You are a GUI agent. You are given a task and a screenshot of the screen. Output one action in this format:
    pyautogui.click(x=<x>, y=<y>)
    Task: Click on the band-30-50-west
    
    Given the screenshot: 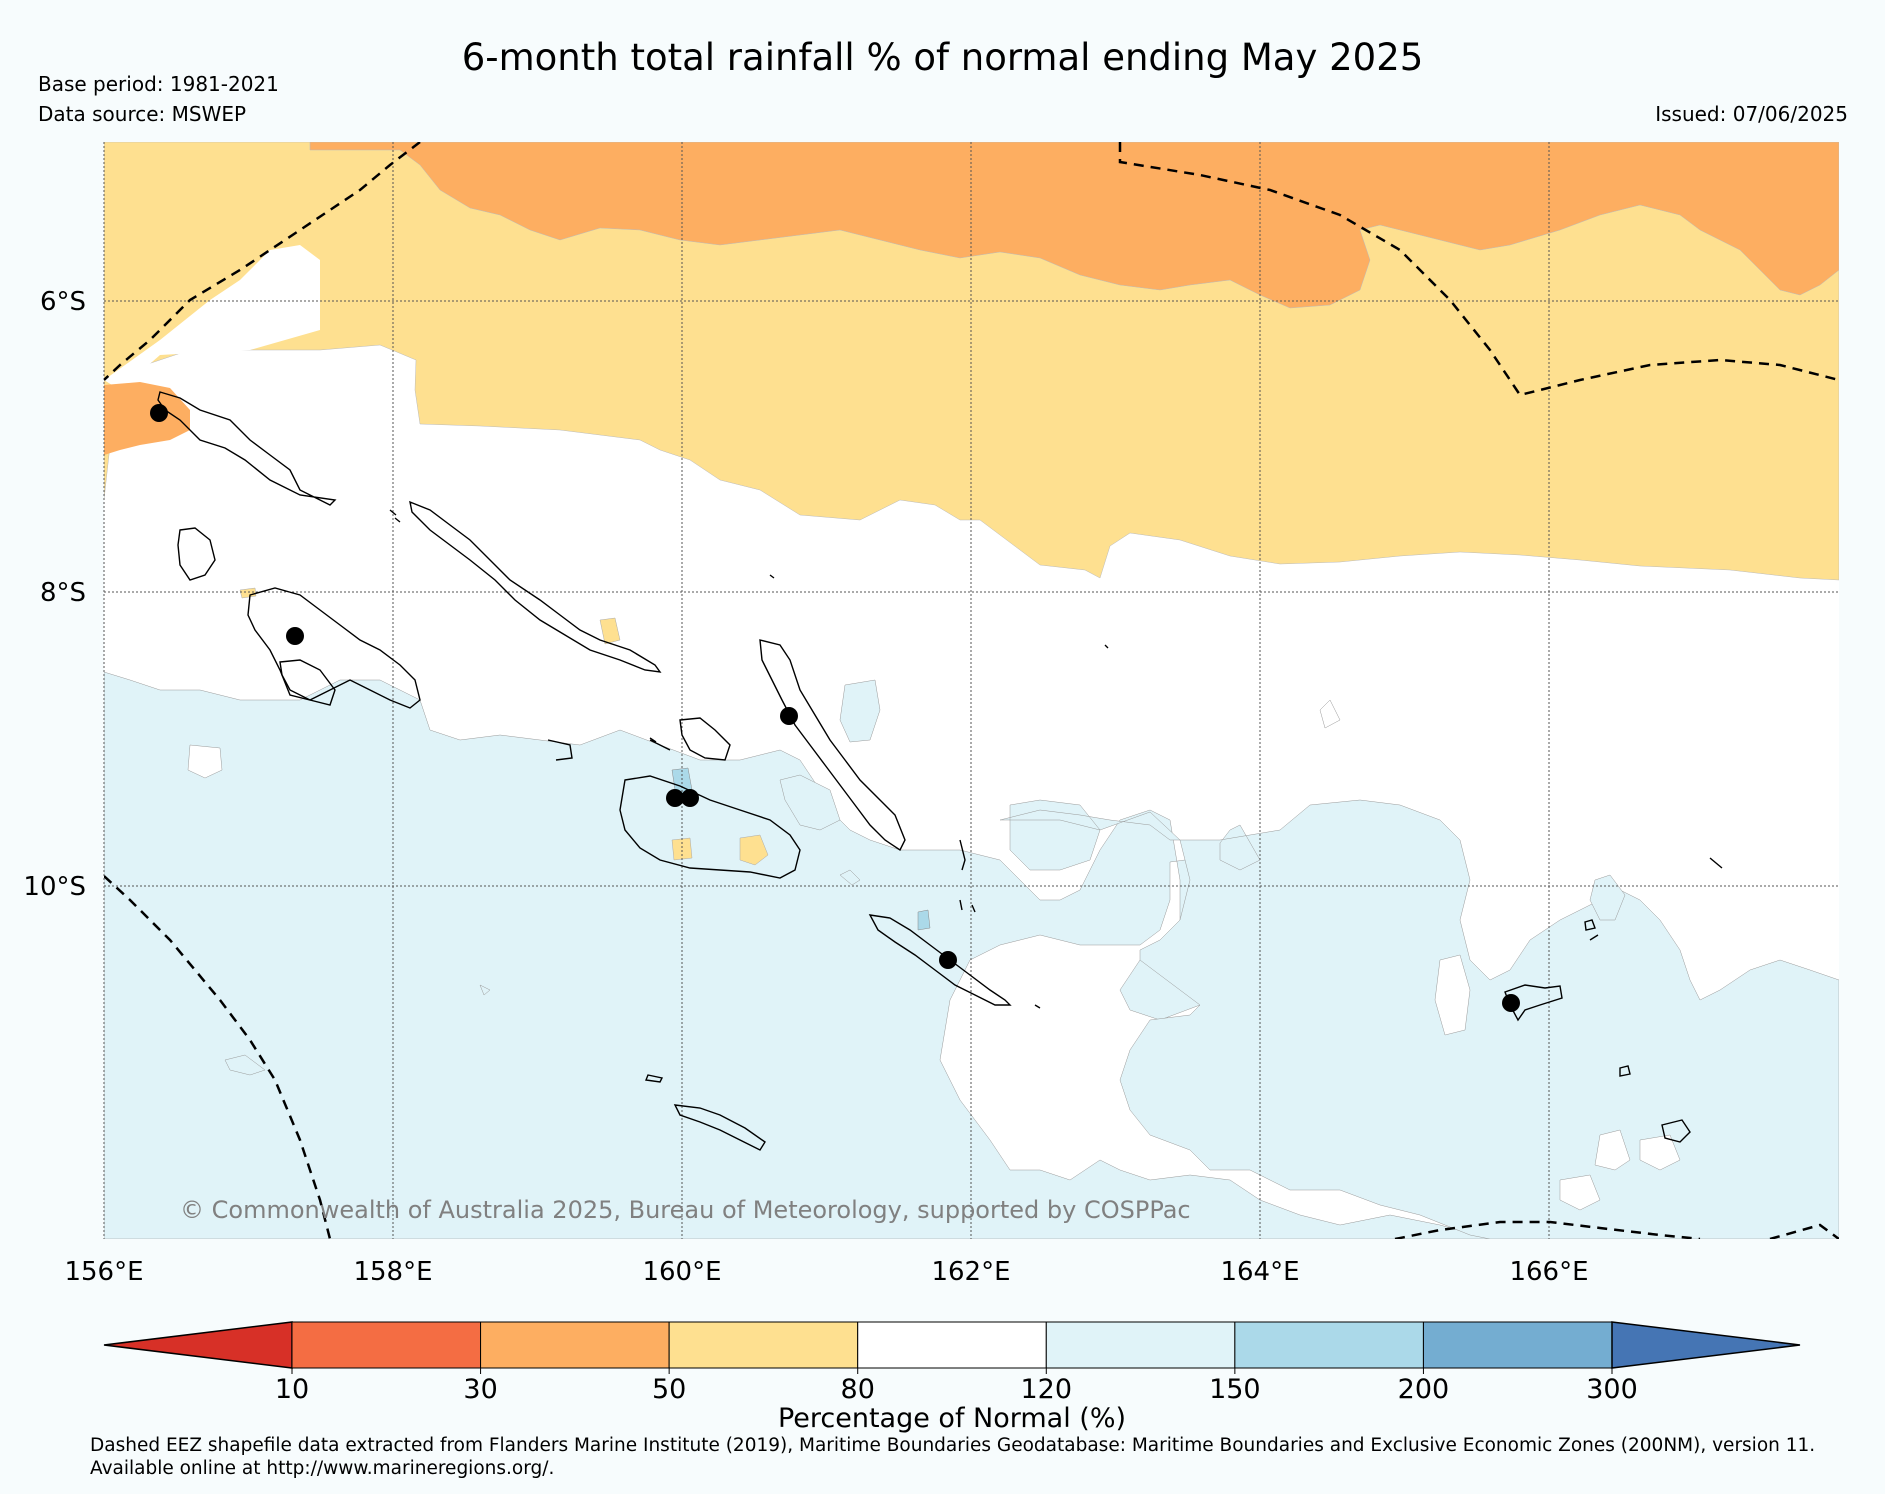 What is the action you would take?
    pyautogui.click(x=147, y=418)
    